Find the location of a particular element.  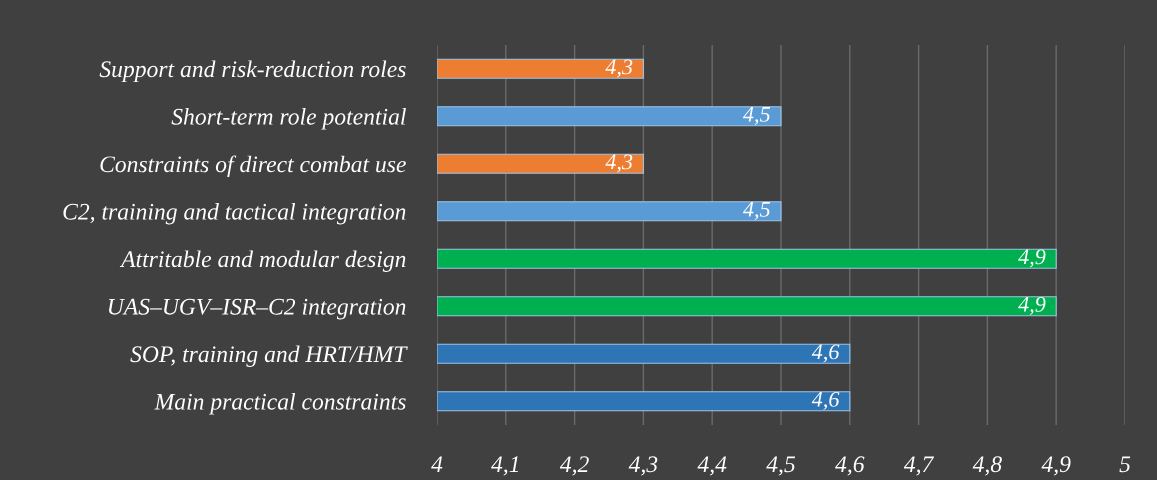

x-tick-label: 4,3 is located at coordinates (643, 466).